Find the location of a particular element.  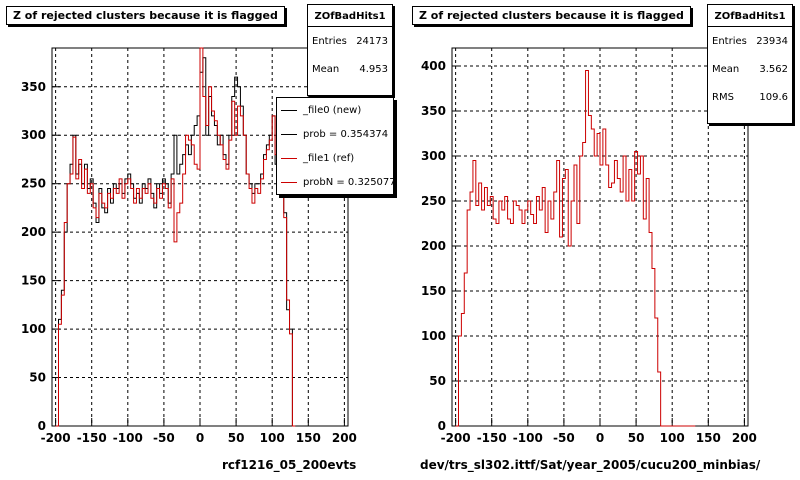

left-y-tick-label-7: 350 is located at coordinates (33, 87).